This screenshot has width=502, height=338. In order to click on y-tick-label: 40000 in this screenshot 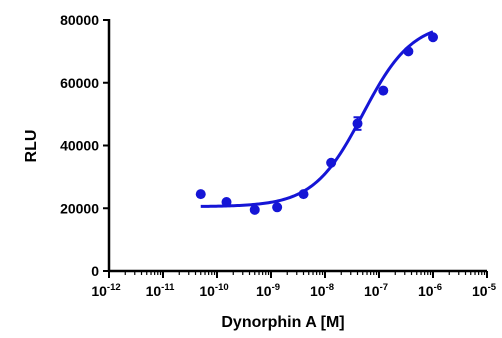, I will do `click(79, 146)`.